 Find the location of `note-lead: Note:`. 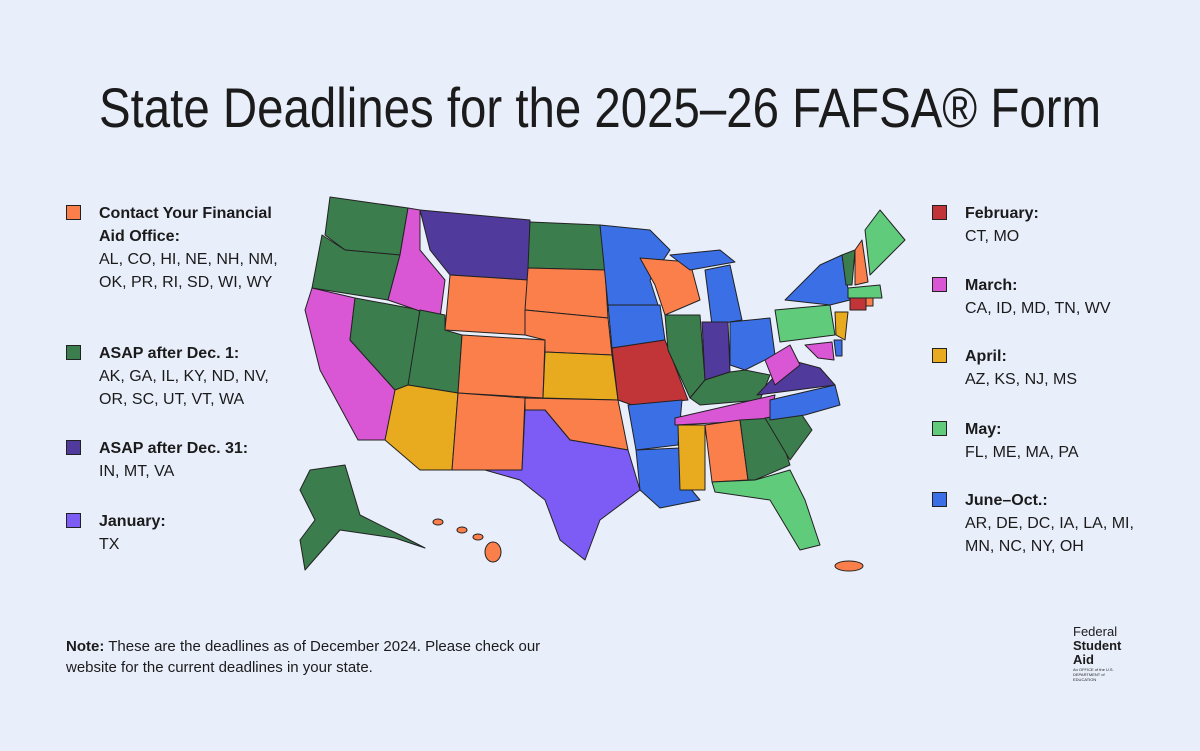

note-lead: Note: is located at coordinates (85, 646).